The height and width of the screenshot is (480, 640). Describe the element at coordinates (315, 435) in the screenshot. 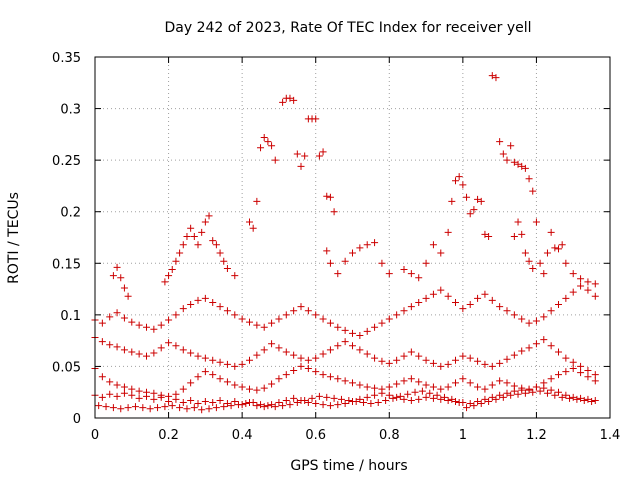

I see `x-tick-label: 0.6` at that location.